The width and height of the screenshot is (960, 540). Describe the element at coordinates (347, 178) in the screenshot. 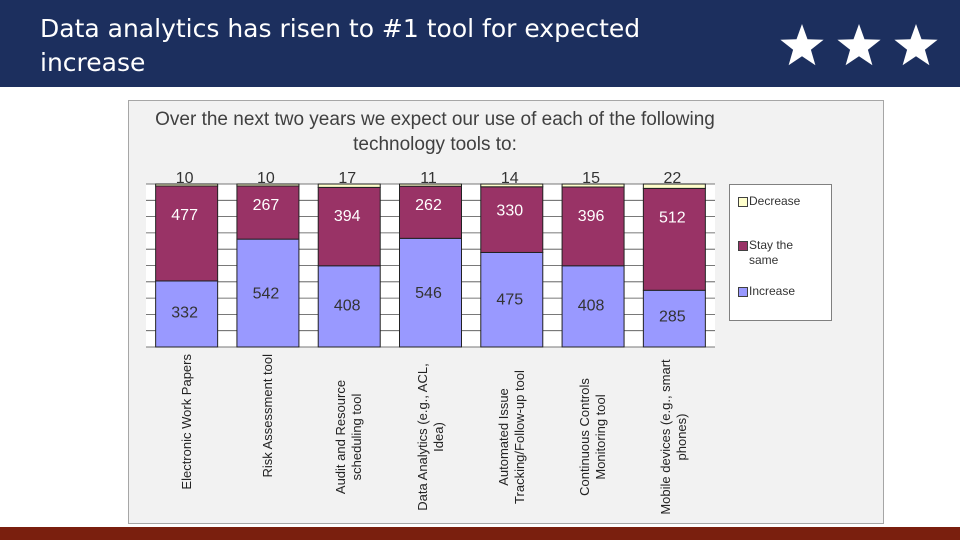

I see `data-label-decrease: 17` at that location.